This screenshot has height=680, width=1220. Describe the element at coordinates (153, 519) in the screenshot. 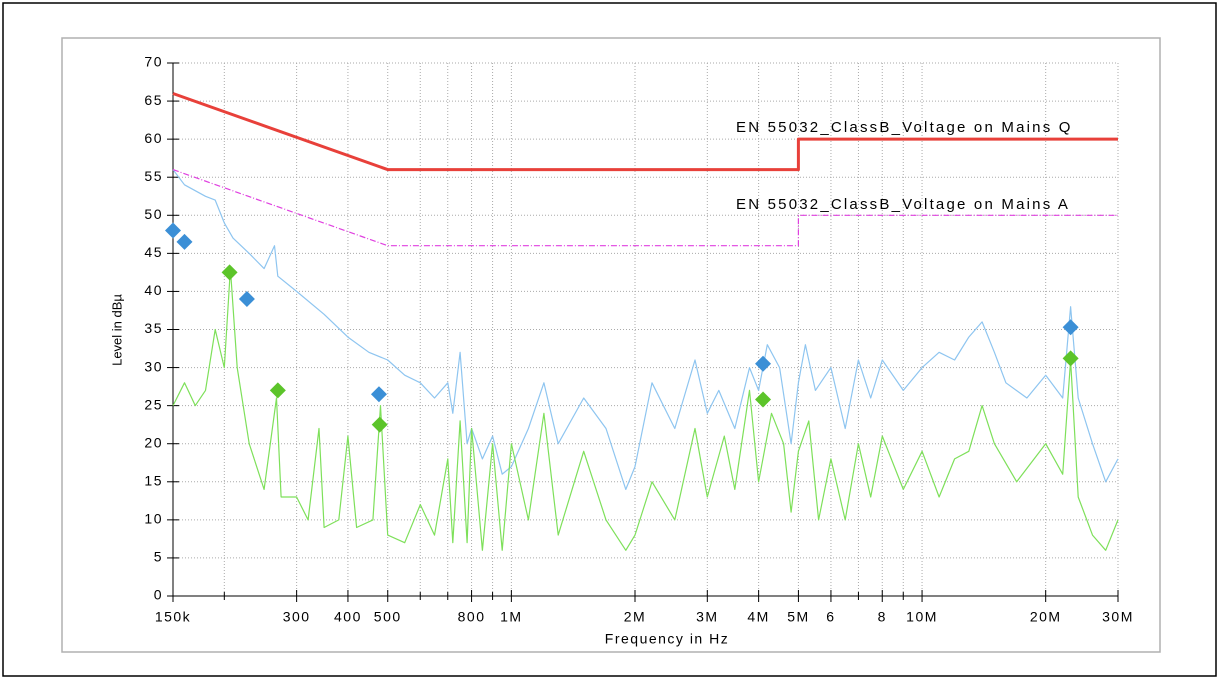

I see `y-tick-label: 10` at that location.